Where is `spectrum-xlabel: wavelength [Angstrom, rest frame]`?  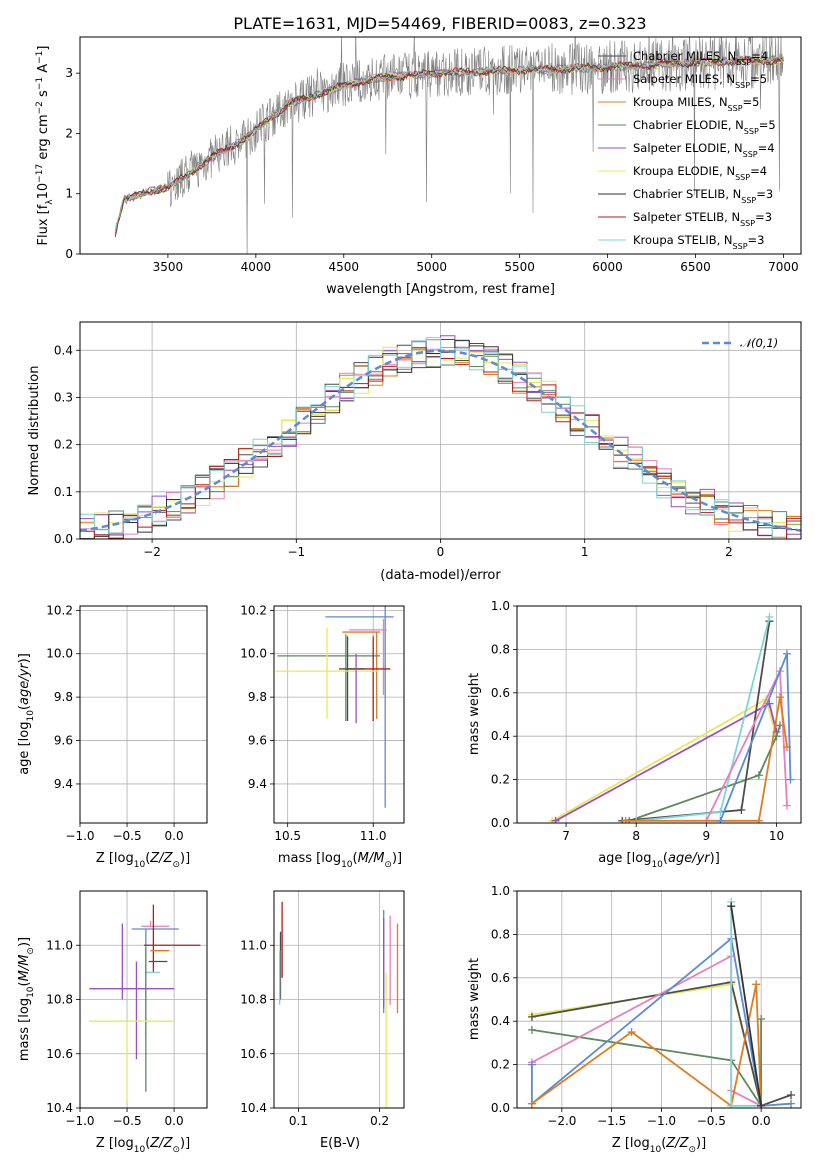
spectrum-xlabel: wavelength [Angstrom, rest frame] is located at coordinates (440, 289).